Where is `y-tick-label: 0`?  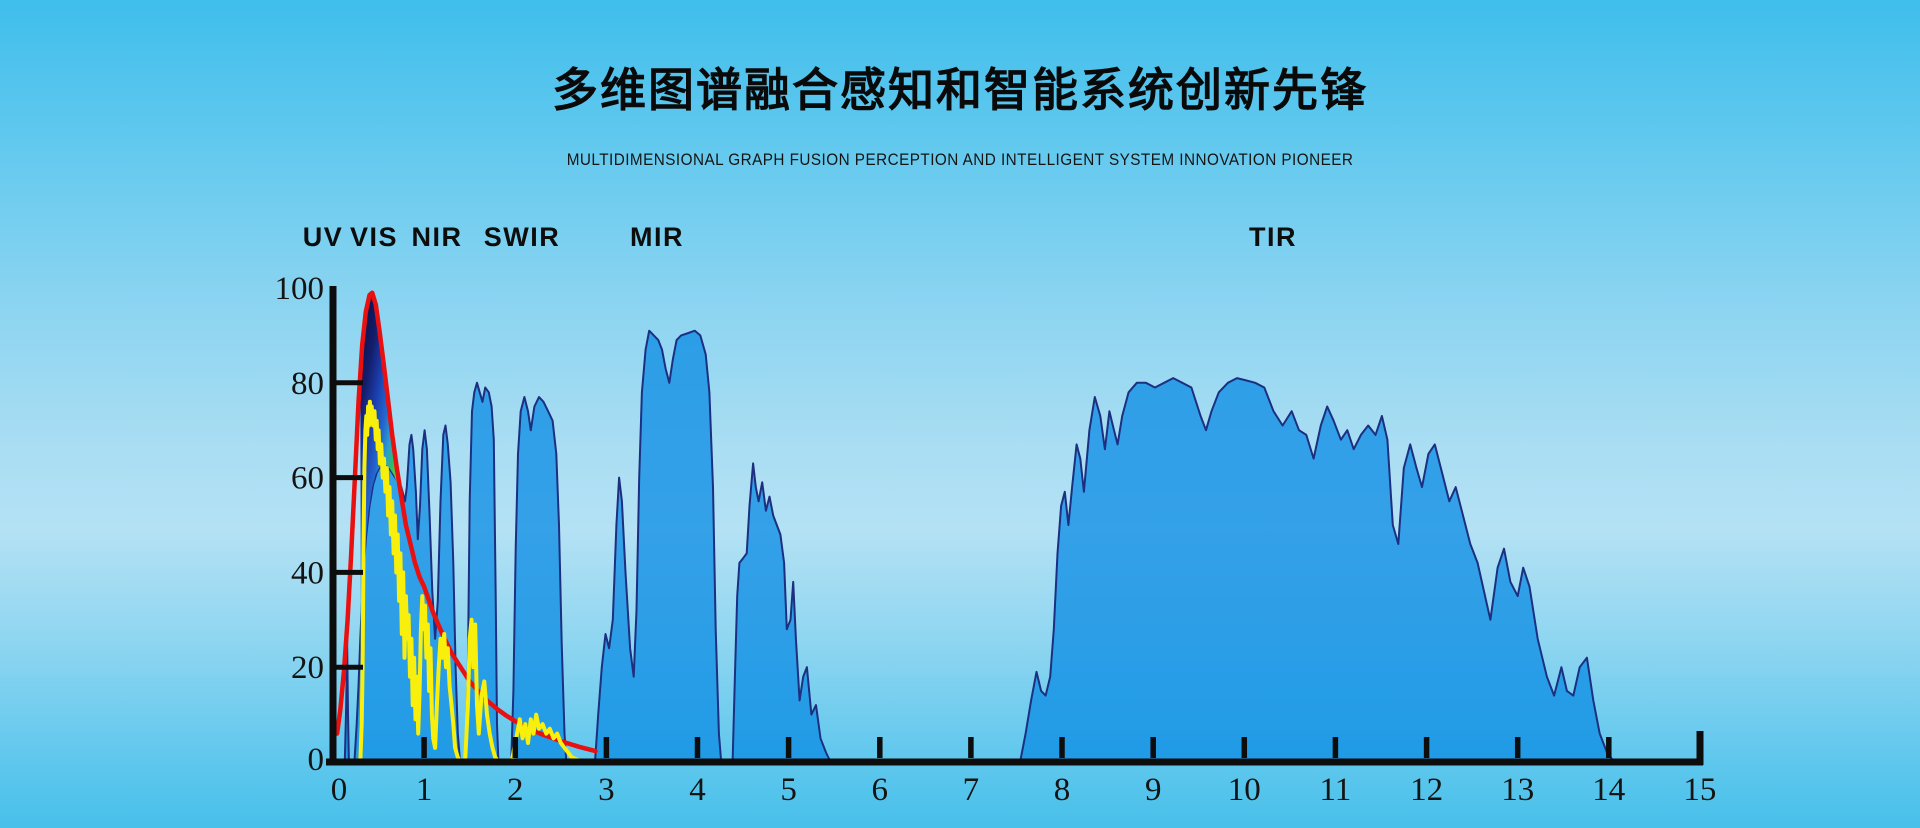 y-tick-label: 0 is located at coordinates (316, 760).